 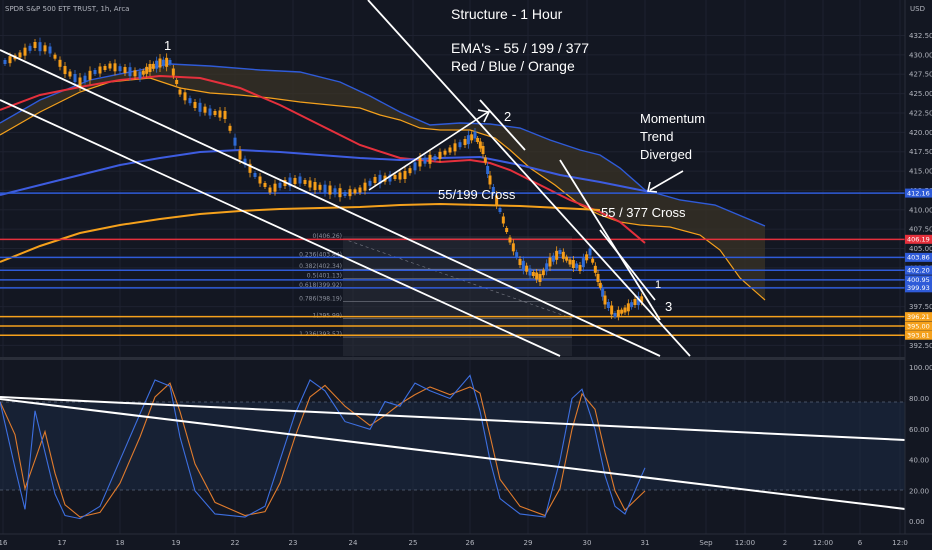 What do you see at coordinates (917, 522) in the screenshot?
I see `stoch-tick-label: 0.00` at bounding box center [917, 522].